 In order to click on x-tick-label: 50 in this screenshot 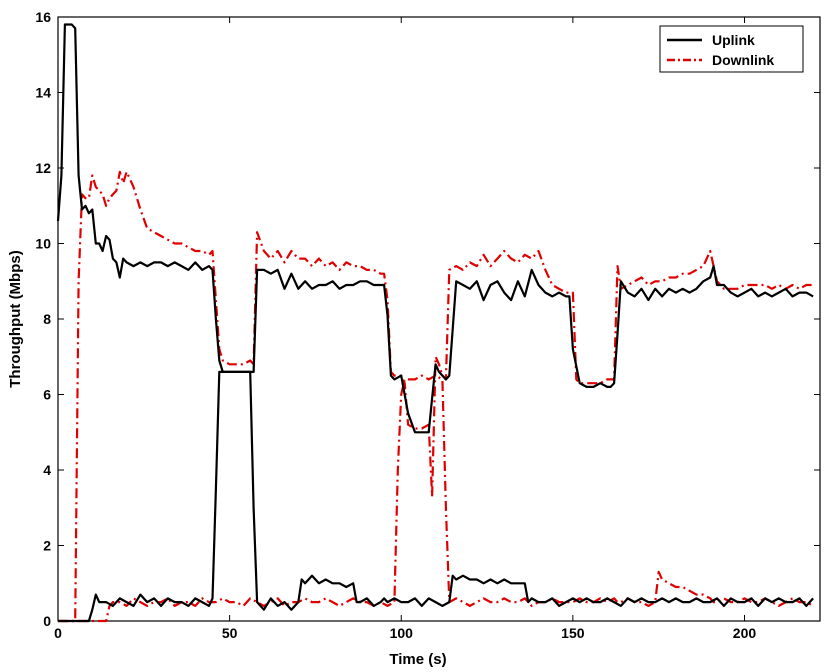, I will do `click(230, 633)`.